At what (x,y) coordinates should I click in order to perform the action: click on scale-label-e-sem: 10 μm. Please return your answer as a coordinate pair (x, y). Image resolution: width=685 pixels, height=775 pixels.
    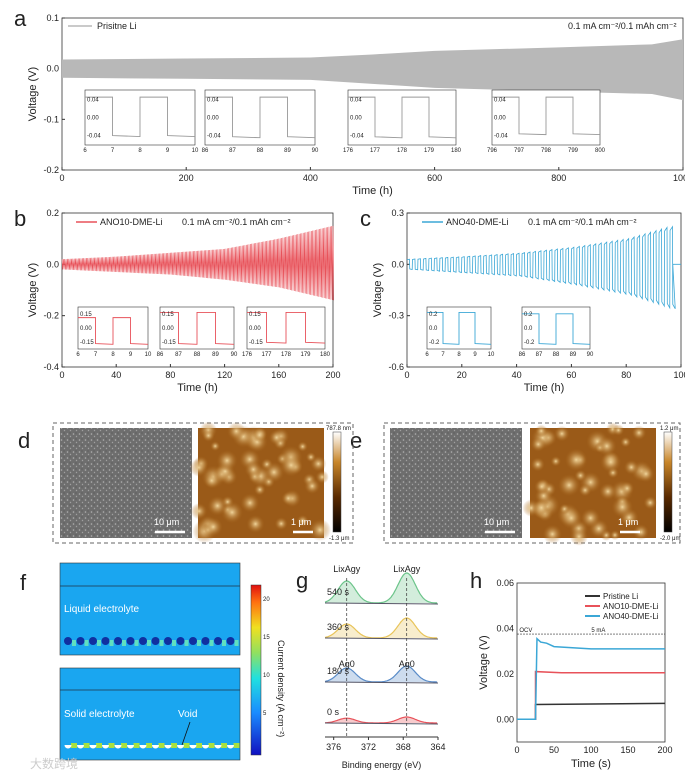
    Looking at the image, I should click on (496, 522).